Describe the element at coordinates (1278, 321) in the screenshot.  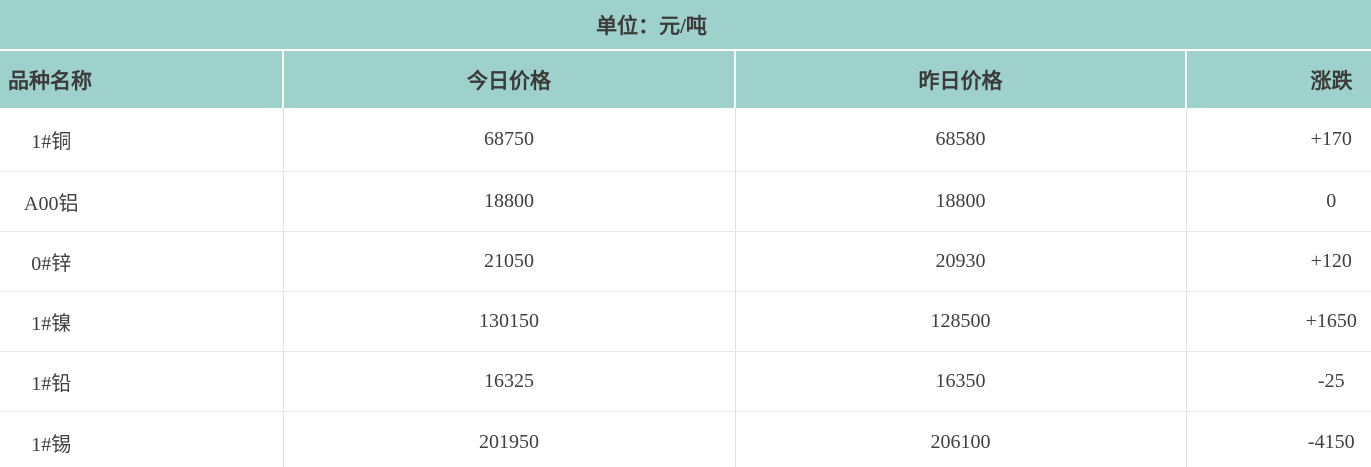
I see `change-cell: +1650` at that location.